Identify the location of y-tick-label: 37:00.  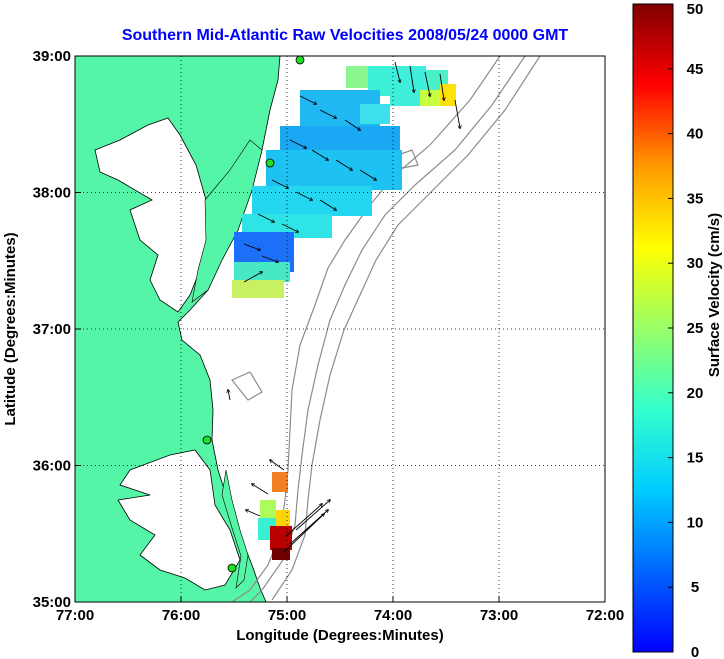
(52, 329).